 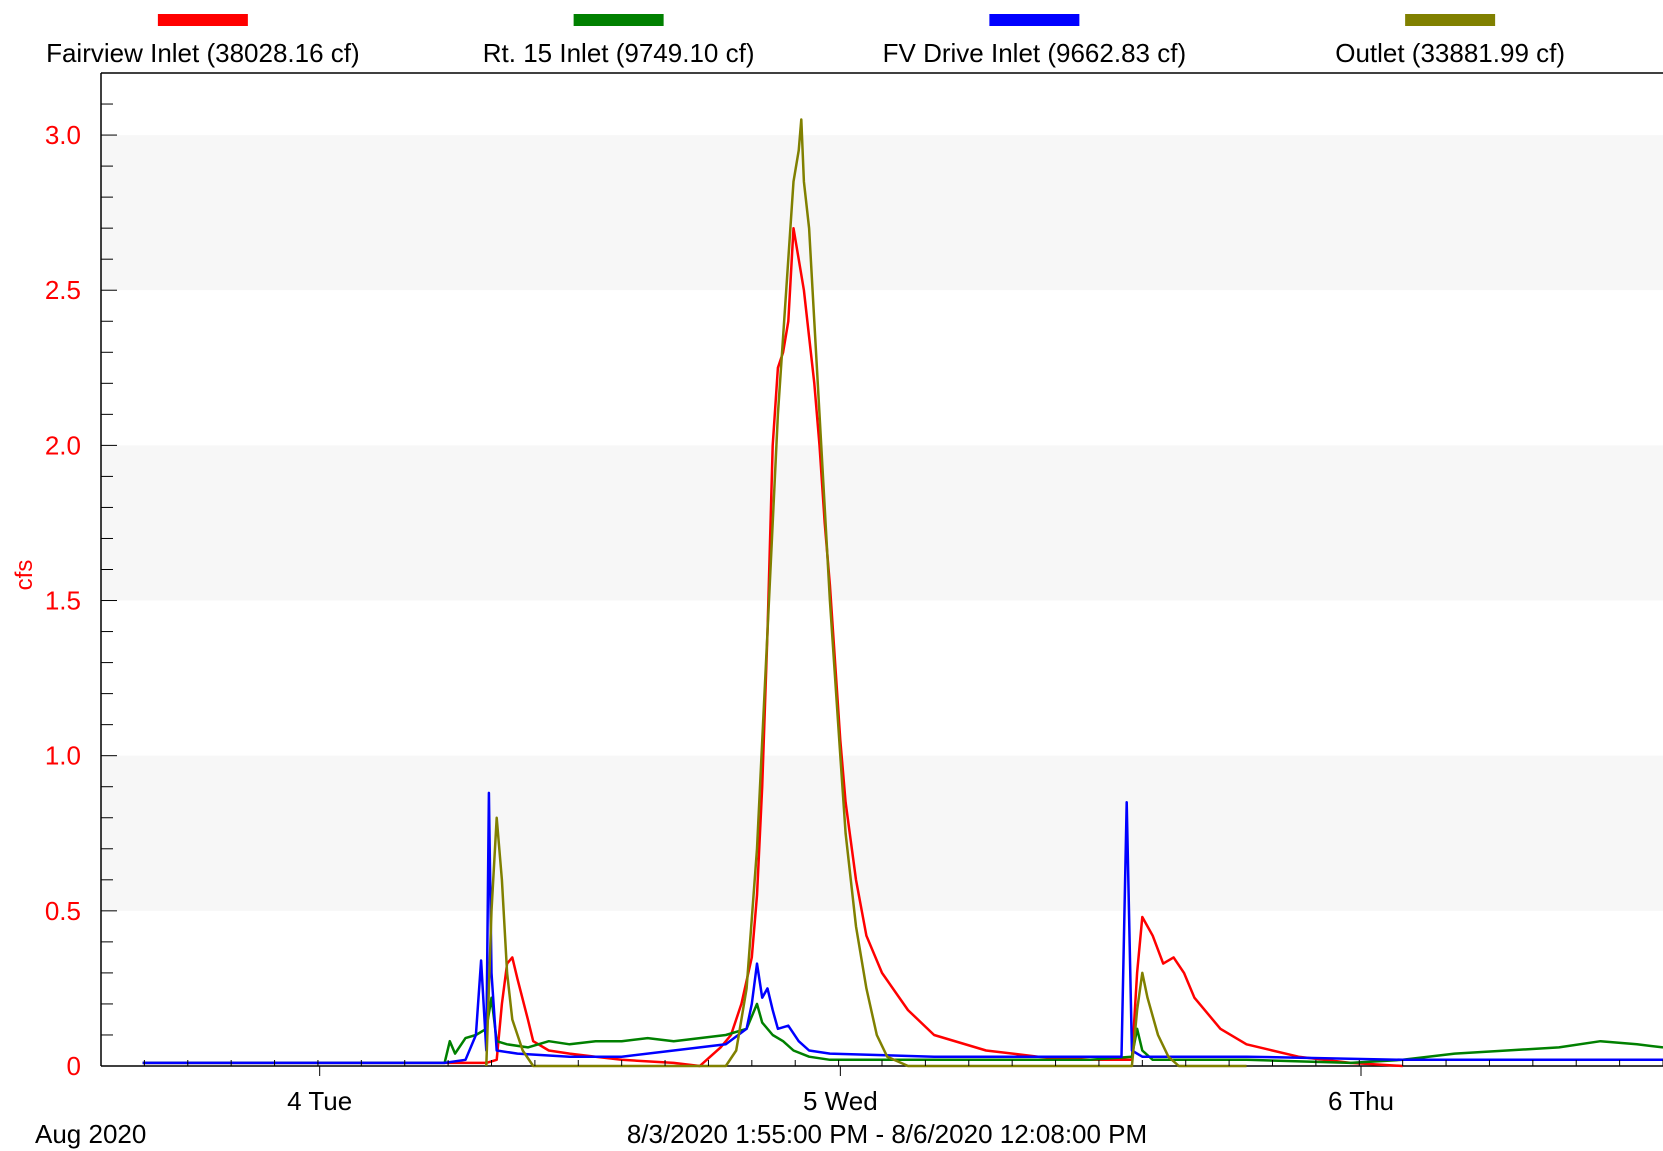 I want to click on legend-label: Outlet (33881.99 cf), so click(x=1450, y=53).